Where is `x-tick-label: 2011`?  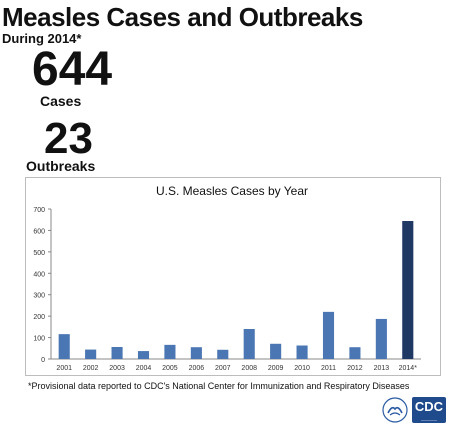
x-tick-label: 2011 is located at coordinates (328, 368).